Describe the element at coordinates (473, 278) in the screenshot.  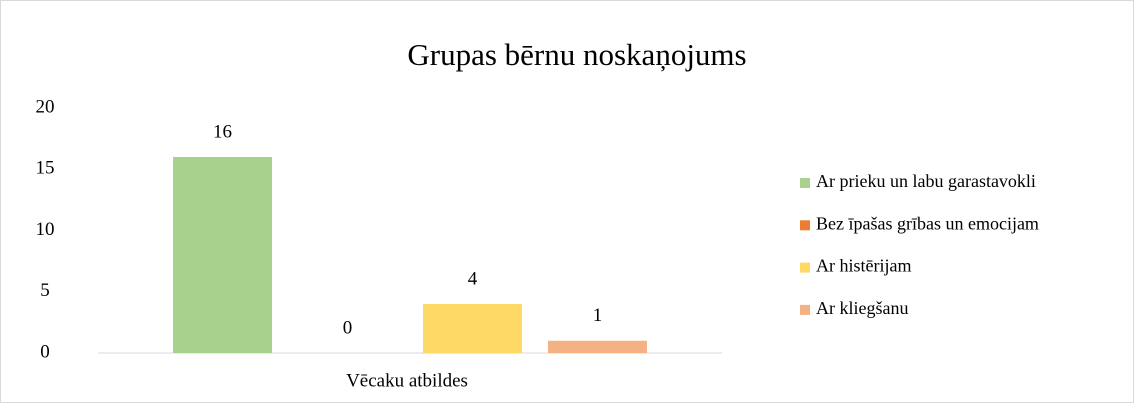
I see `data-label: 4` at that location.